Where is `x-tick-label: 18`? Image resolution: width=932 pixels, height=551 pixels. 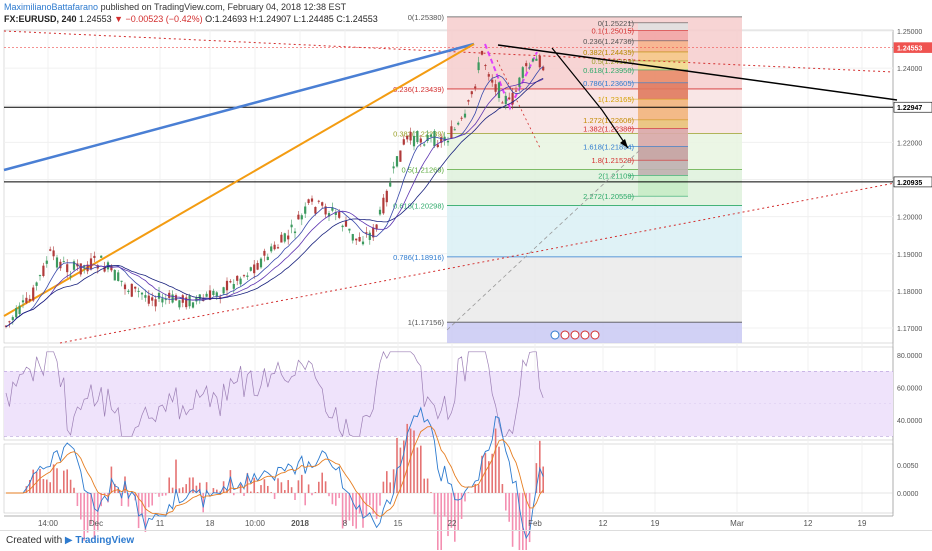
x-tick-label: 18 is located at coordinates (210, 523).